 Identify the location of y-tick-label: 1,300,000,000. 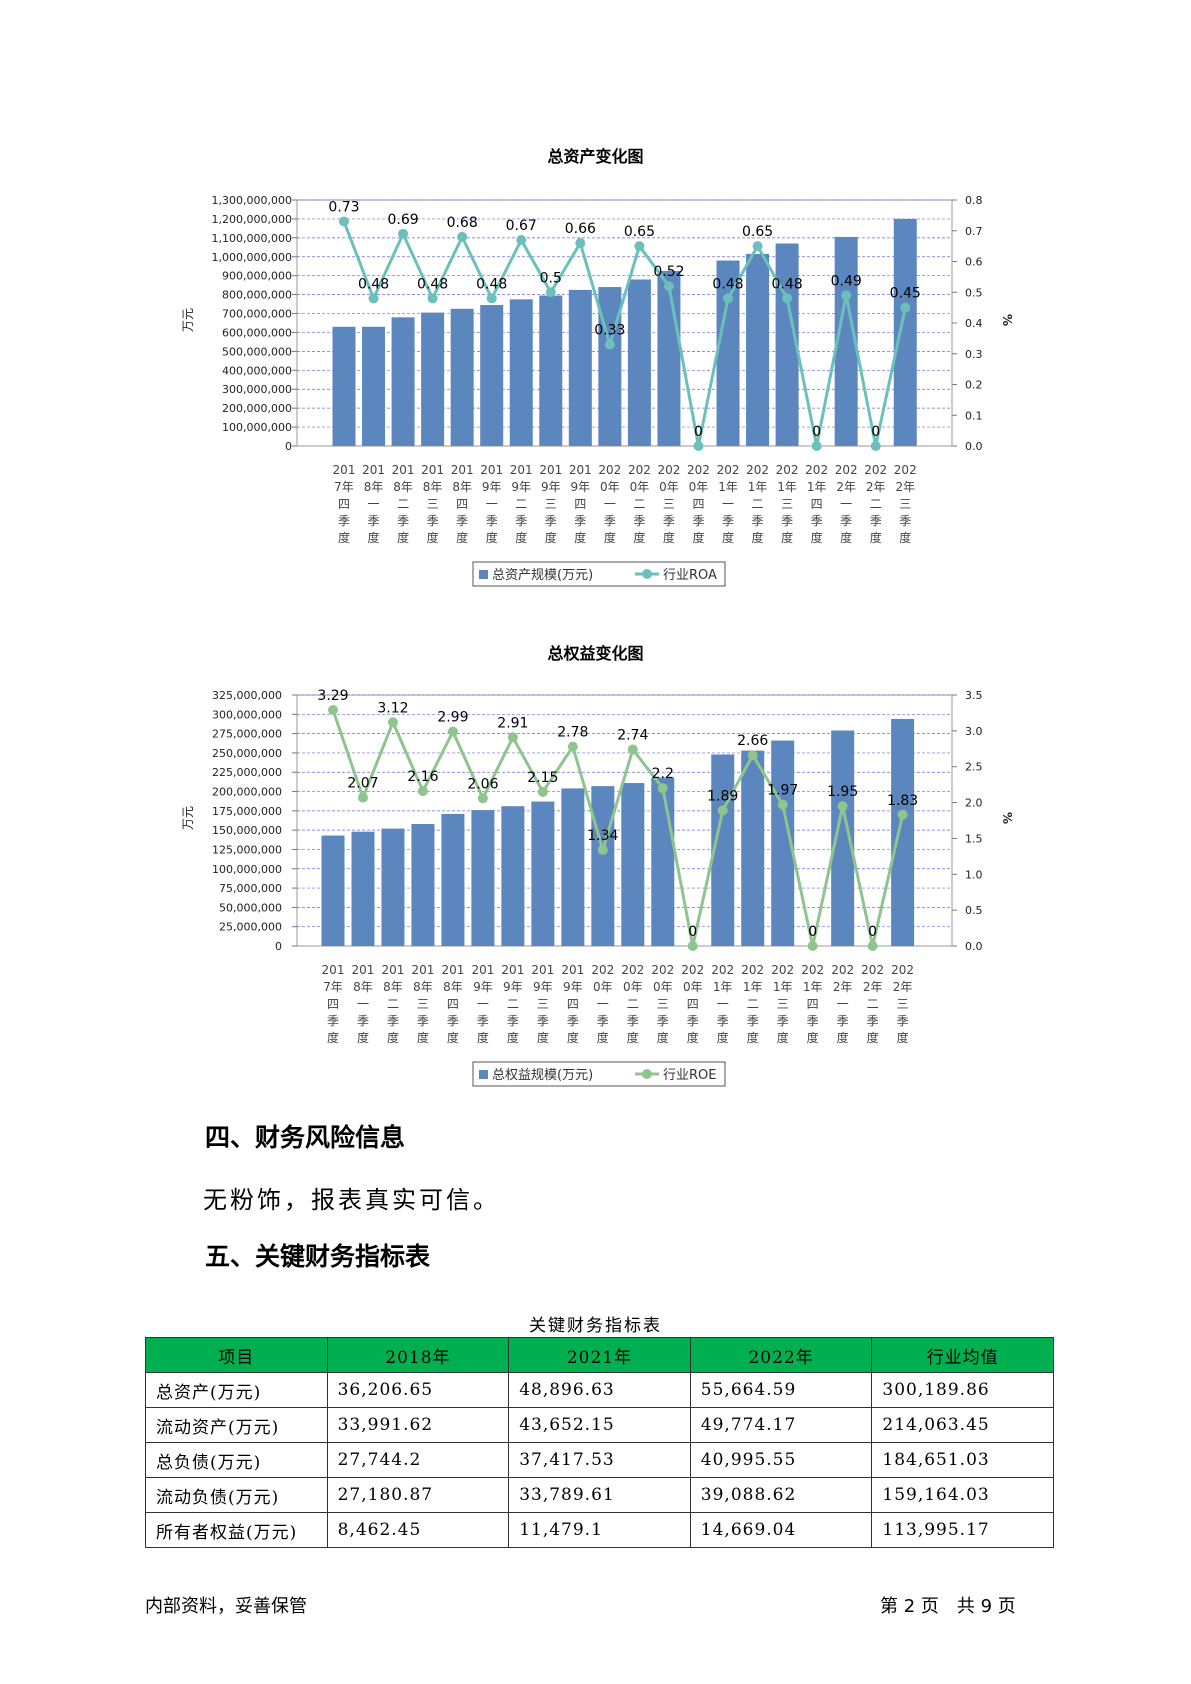
(252, 200).